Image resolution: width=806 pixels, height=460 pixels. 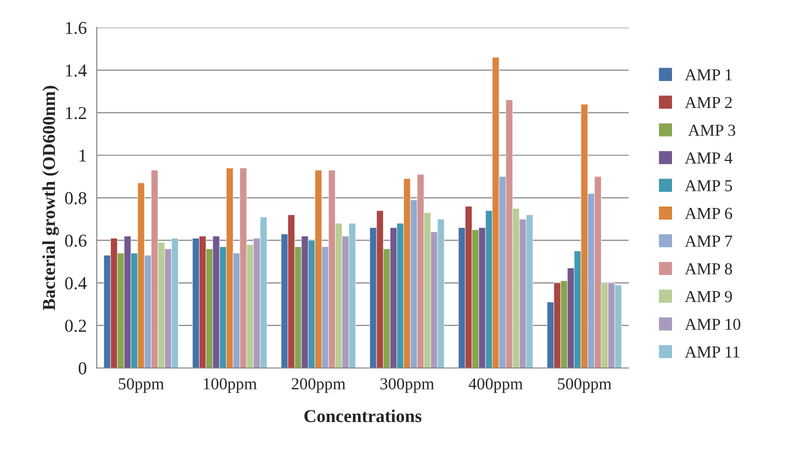 I want to click on legend-label: AMP 6, so click(x=708, y=214).